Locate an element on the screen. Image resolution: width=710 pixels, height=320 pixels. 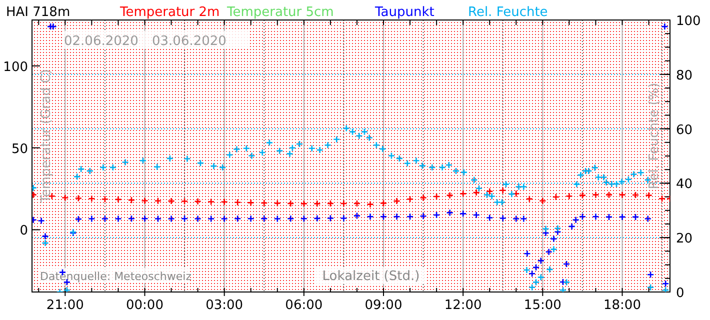
legend-label: Temperatur 5cm is located at coordinates (280, 12).